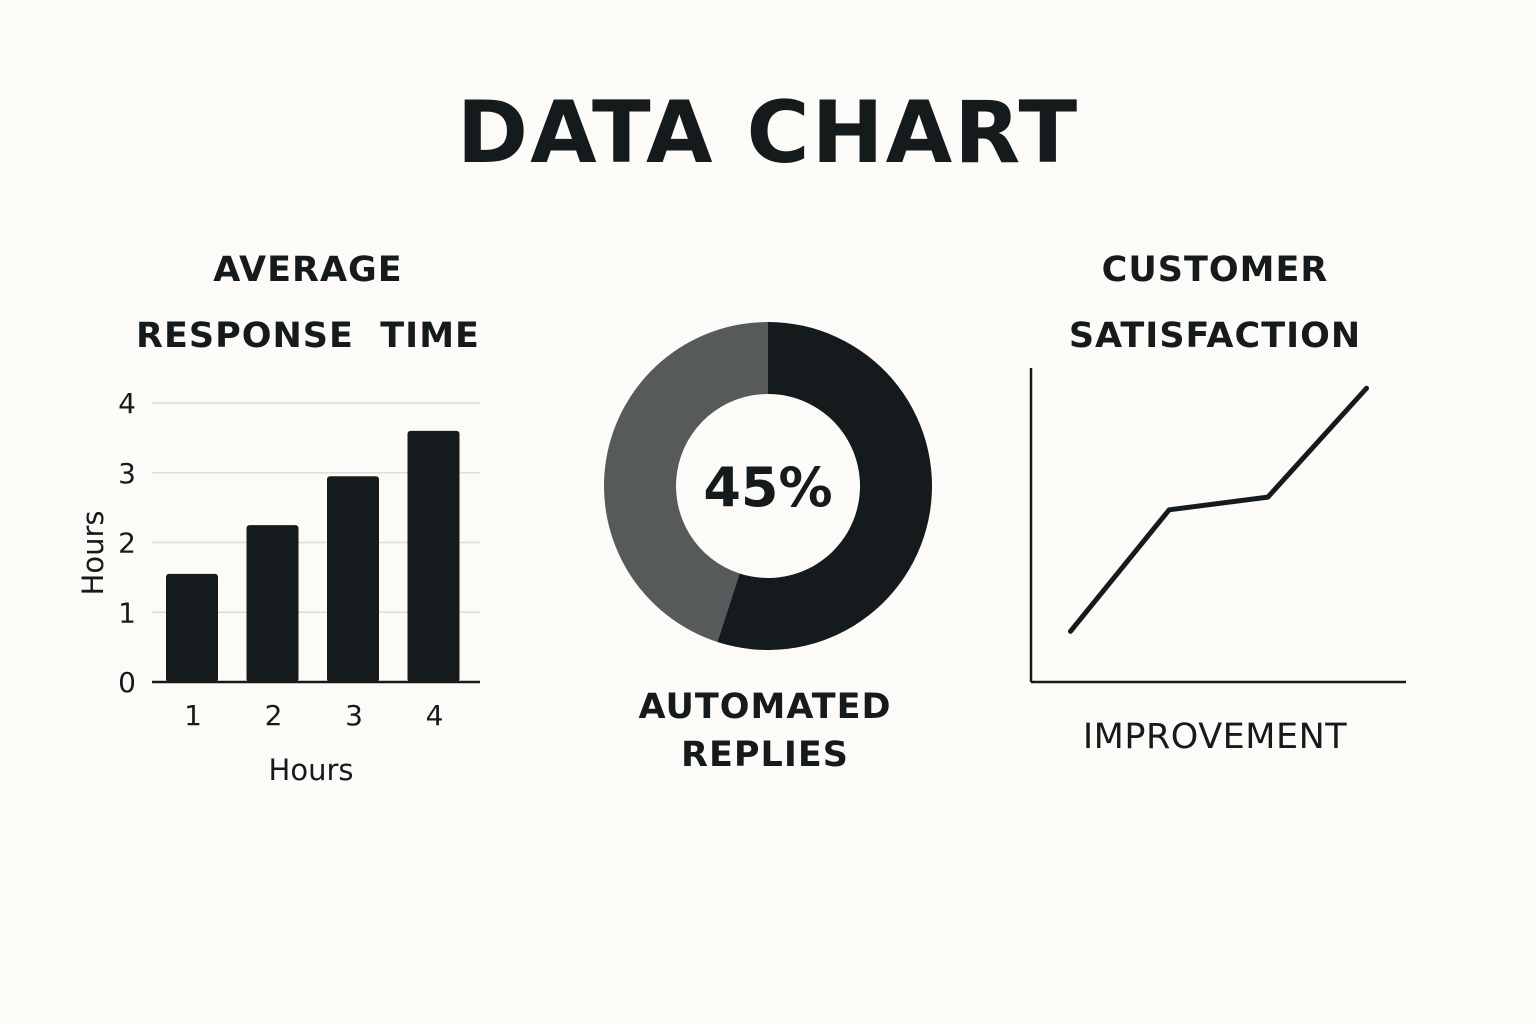  Describe the element at coordinates (308, 270) in the screenshot. I see `bar-chart-title-line-1: AVERAGE` at that location.